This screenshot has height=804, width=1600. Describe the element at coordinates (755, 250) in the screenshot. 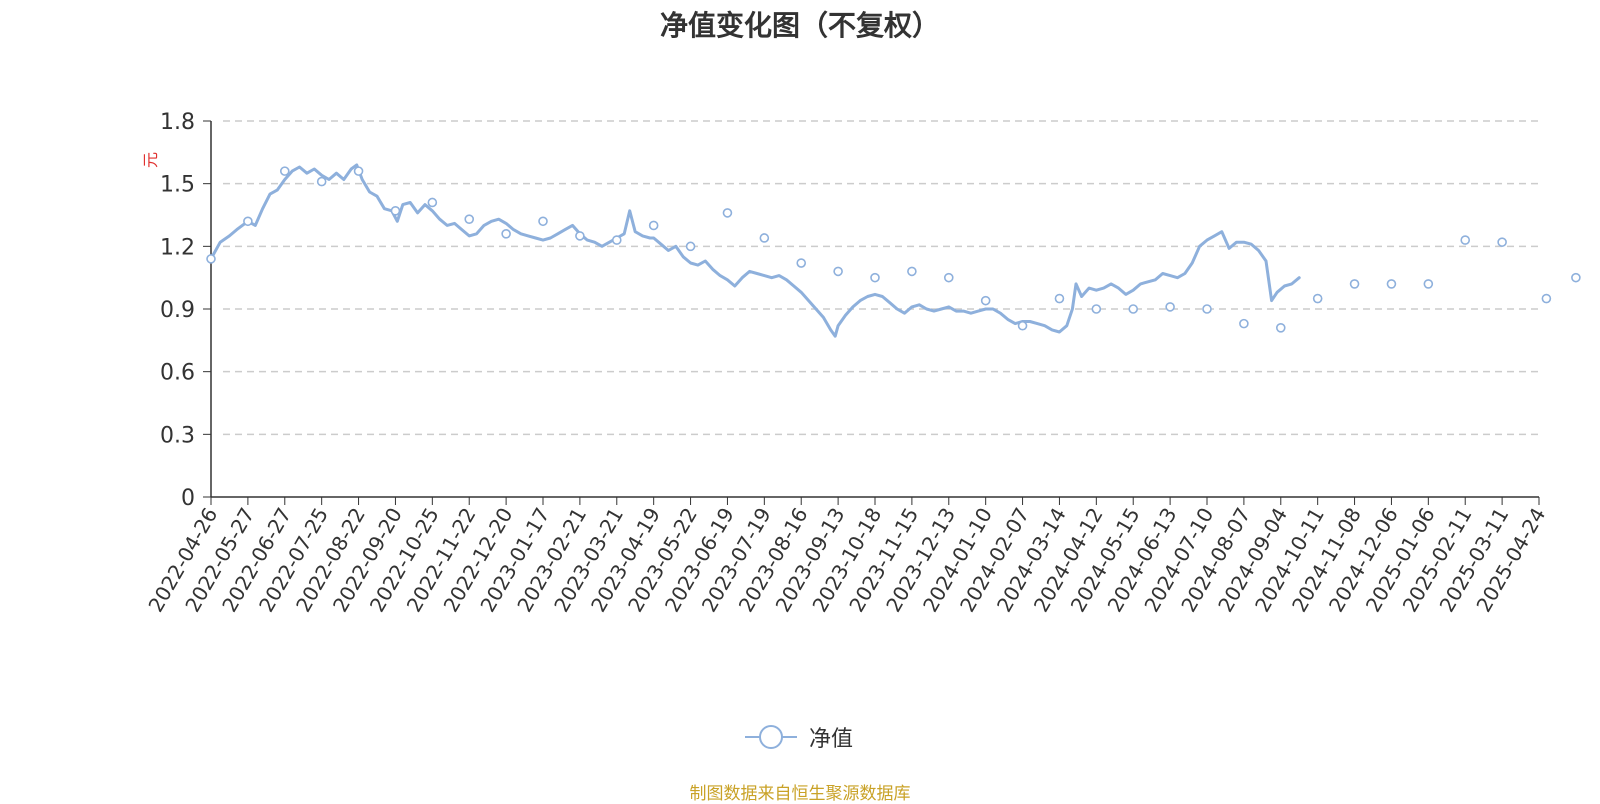

I see `series-line-净值` at that location.